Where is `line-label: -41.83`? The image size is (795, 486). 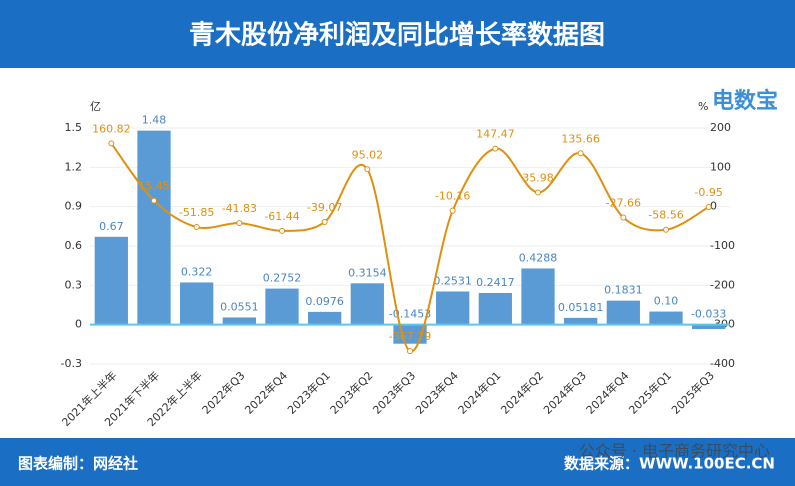 line-label: -41.83 is located at coordinates (239, 208).